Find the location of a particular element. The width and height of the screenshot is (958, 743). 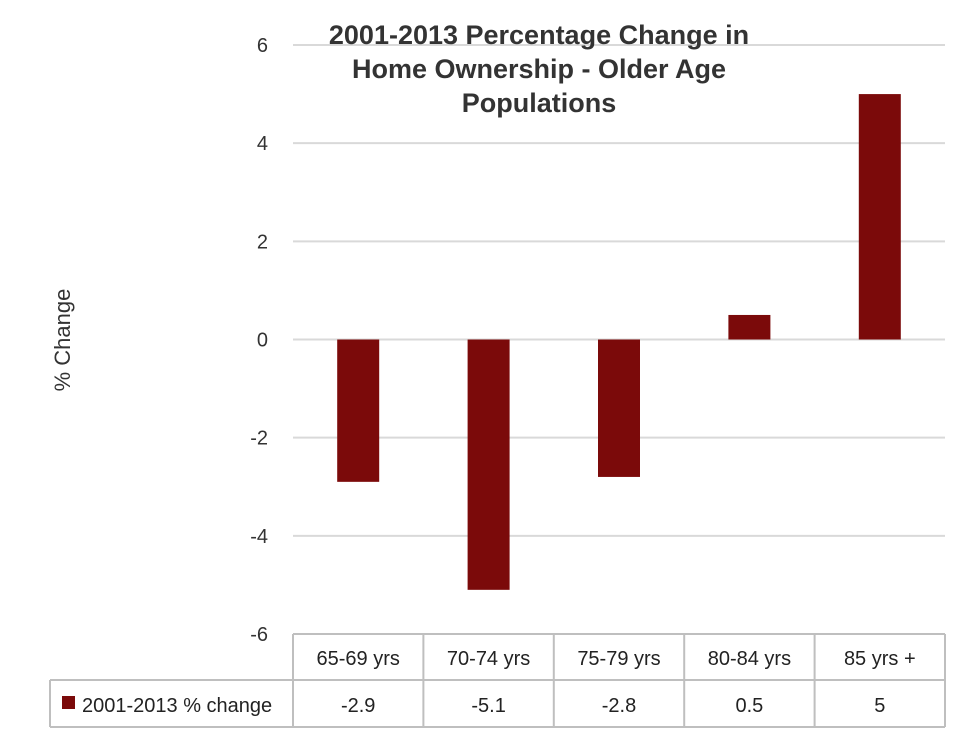

category-label: 80-84 yrs is located at coordinates (749, 659).